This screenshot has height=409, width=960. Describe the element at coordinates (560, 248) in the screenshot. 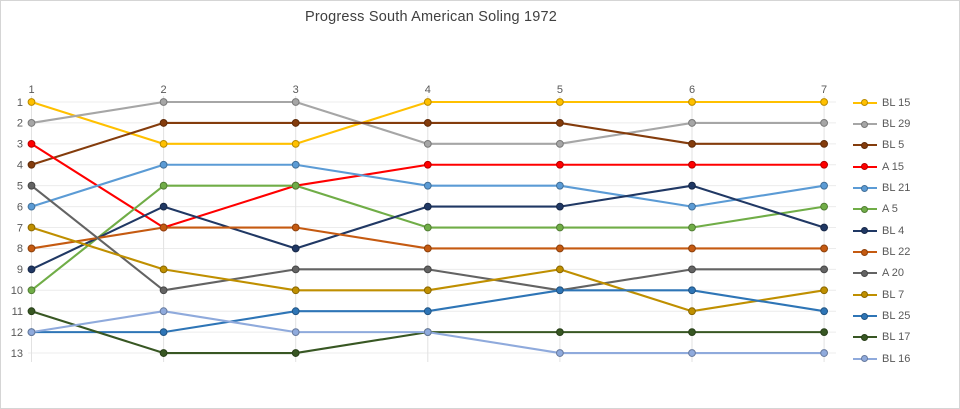

I see `marker-bl-22-x5` at that location.